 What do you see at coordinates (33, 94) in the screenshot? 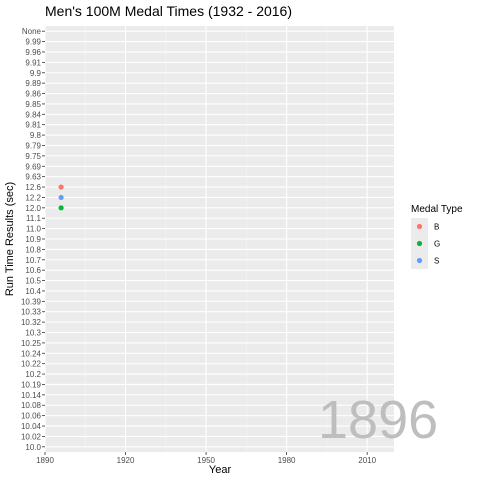
I see `y-tick-label: 9.86` at bounding box center [33, 94].